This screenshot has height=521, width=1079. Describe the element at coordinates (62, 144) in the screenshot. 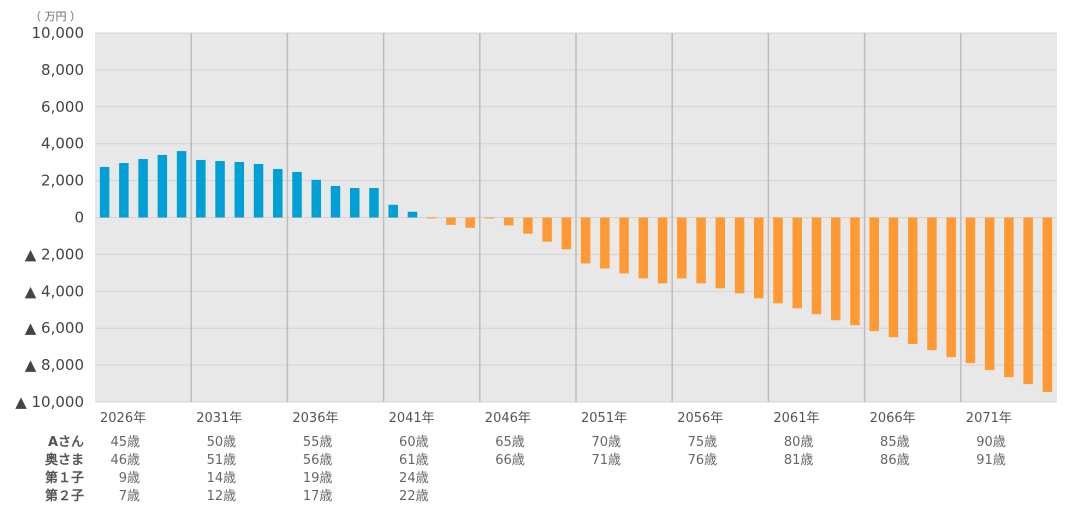

I see `y-tick-label: 4,000` at that location.